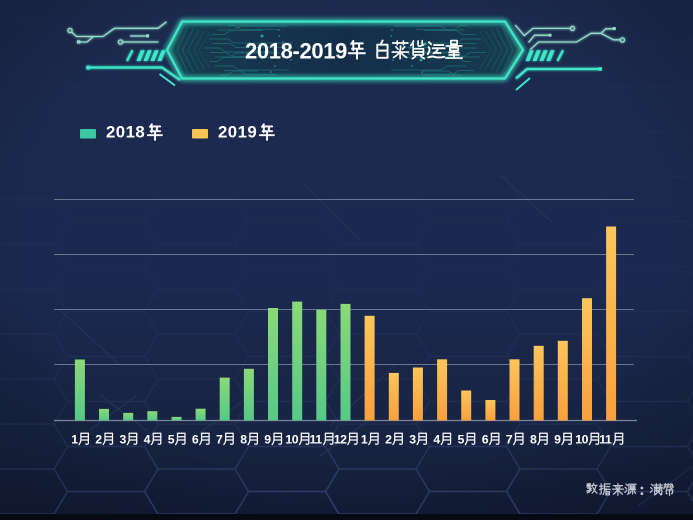 This screenshot has height=520, width=693. What do you see at coordinates (296, 50) in the screenshot?
I see `svg-text: 2018-2019` at bounding box center [296, 50].